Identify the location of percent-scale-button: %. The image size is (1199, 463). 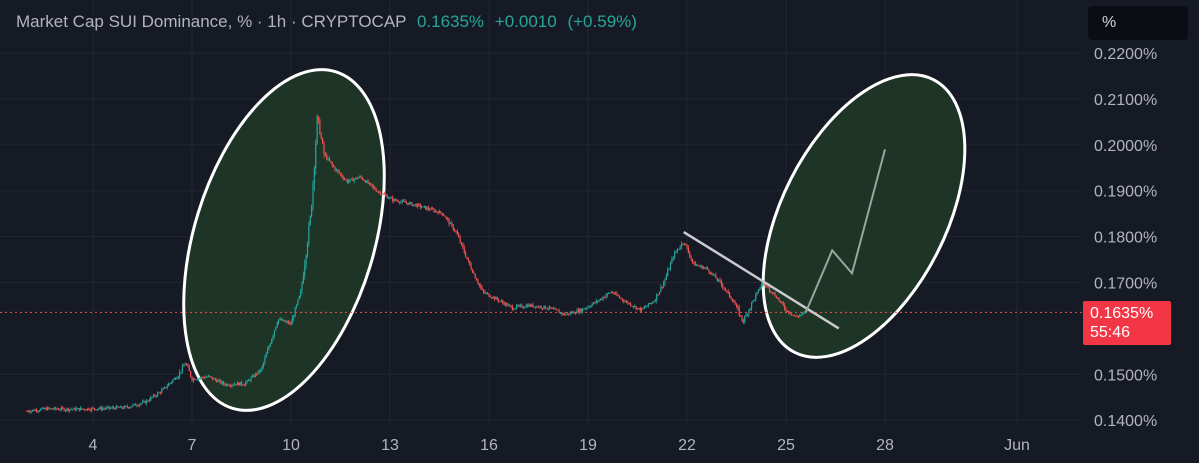
(1138, 23).